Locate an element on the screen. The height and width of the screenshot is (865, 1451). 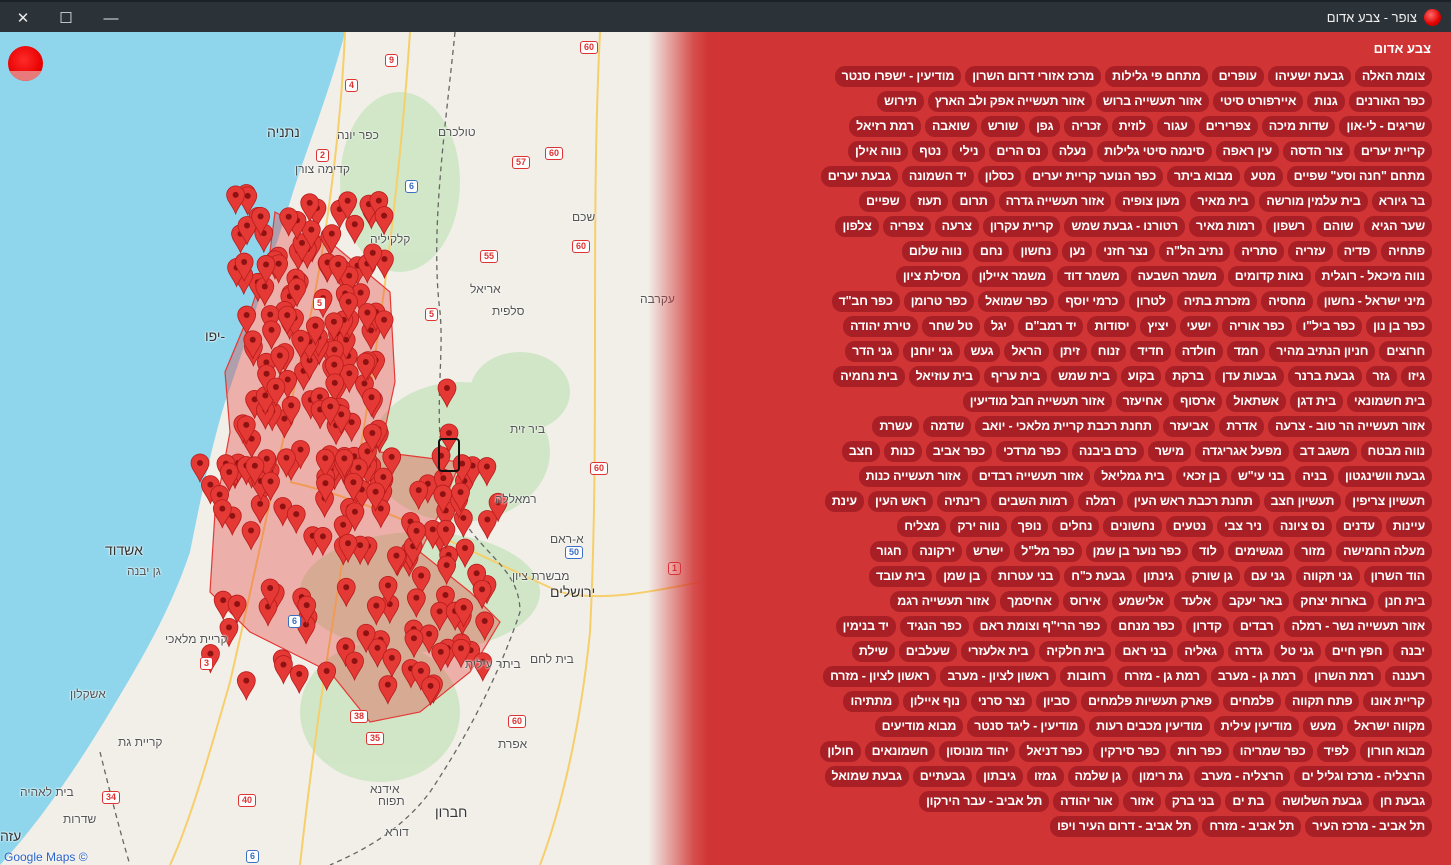
location-chip: אזור תעשייה נשר - רמלה is located at coordinates (1358, 626).